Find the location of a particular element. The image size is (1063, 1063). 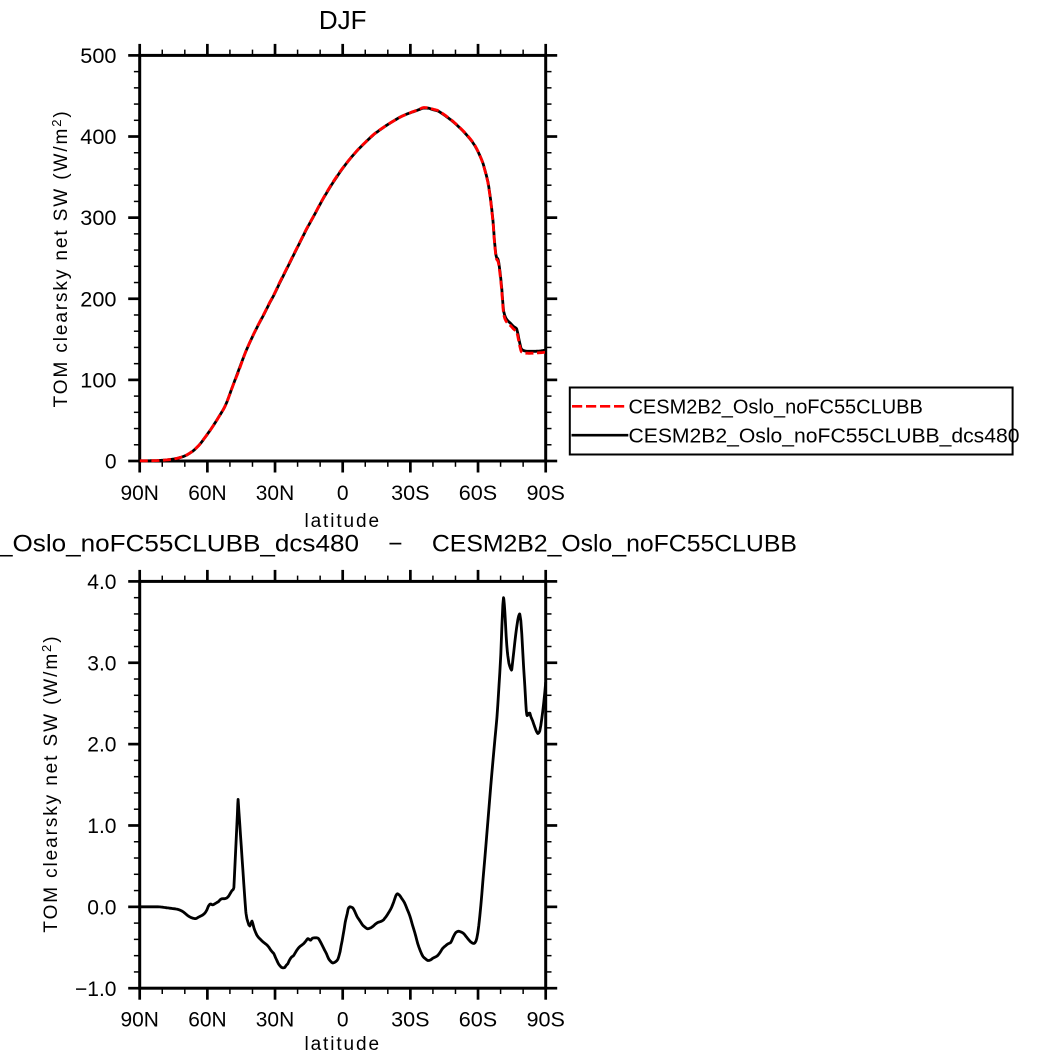

svg-text: 400 is located at coordinates (98, 137).